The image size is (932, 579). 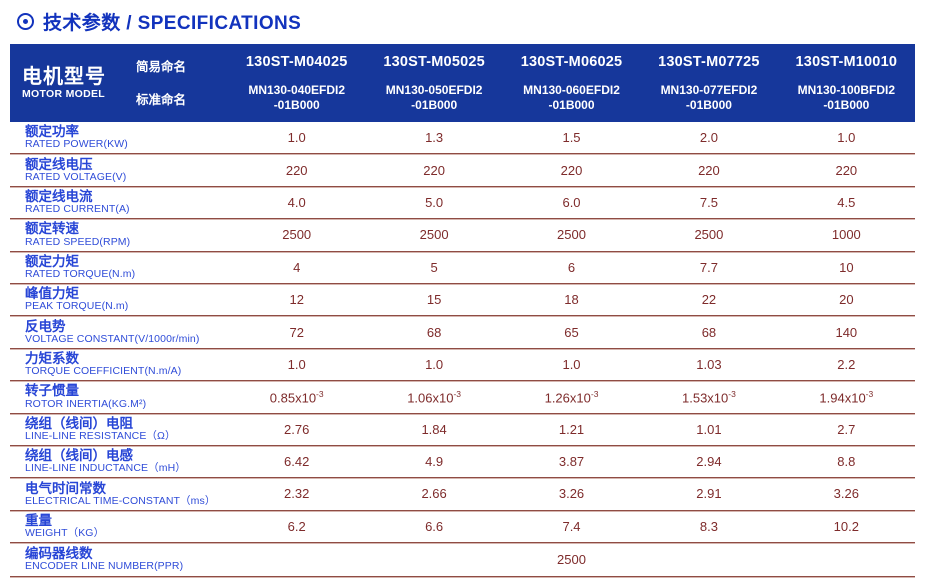 I want to click on spec-value: 1.53x10⁻³, so click(x=709, y=396).